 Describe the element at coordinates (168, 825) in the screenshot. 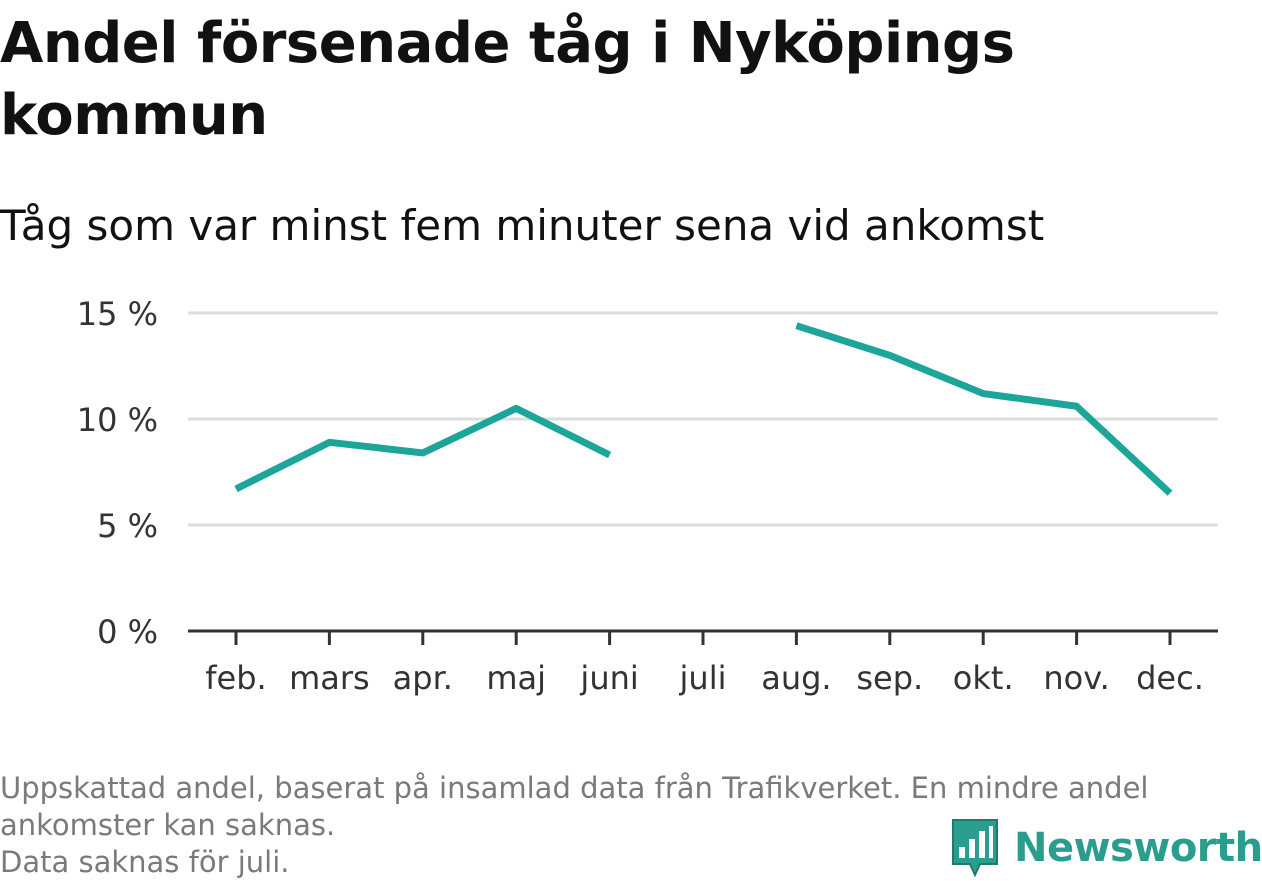

I see `footer-note-line-2: ankomster kan saknas.` at that location.